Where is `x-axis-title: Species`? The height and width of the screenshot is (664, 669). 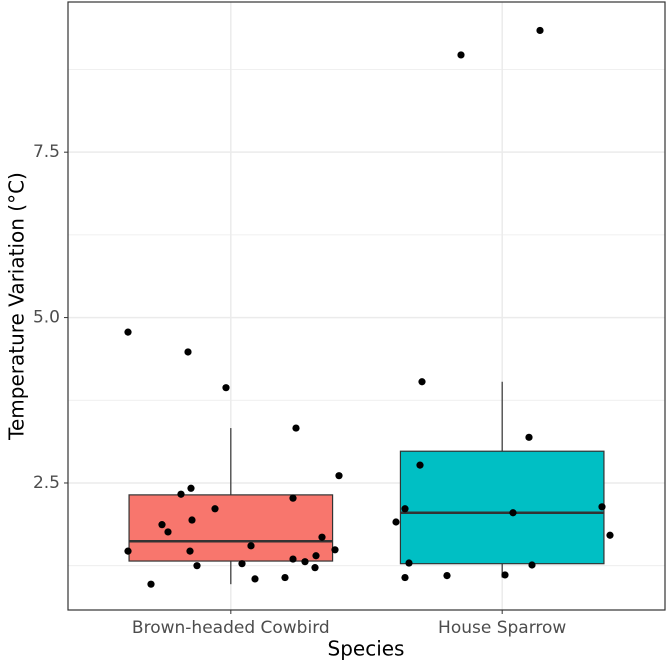
x-axis-title: Species is located at coordinates (366, 649).